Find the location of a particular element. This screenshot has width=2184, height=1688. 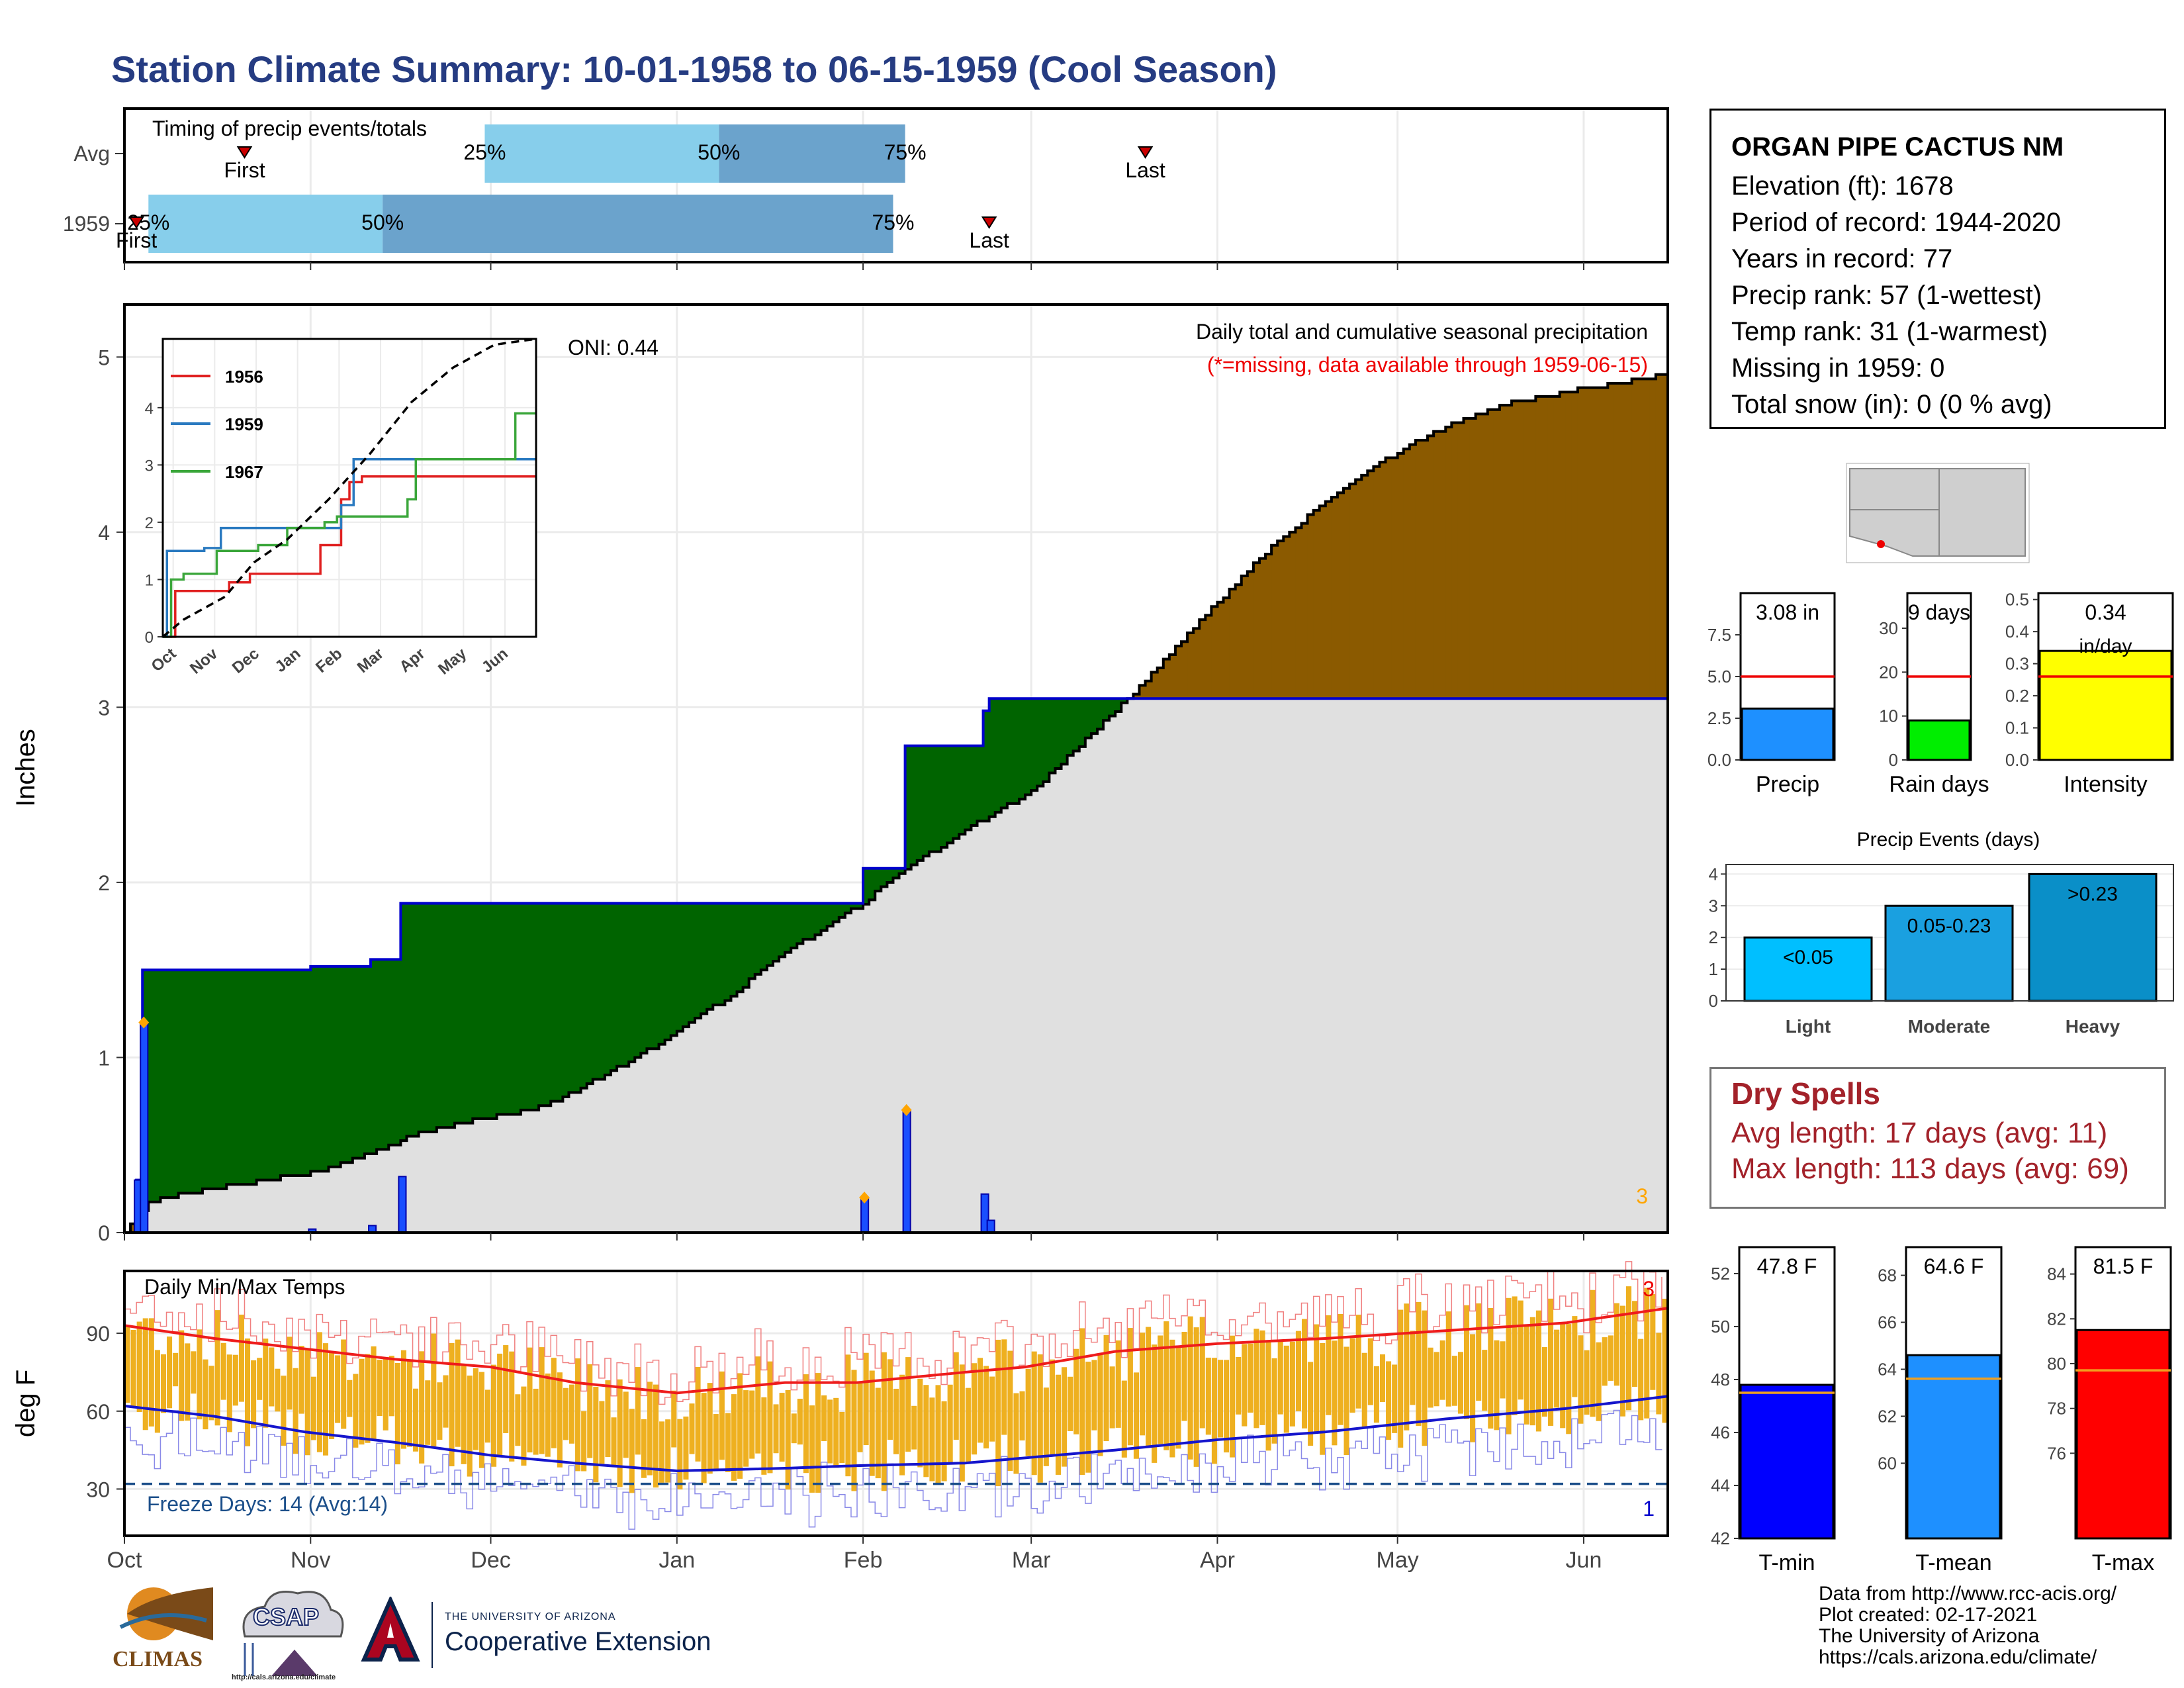

inset-legend-label: 1959 is located at coordinates (244, 424).